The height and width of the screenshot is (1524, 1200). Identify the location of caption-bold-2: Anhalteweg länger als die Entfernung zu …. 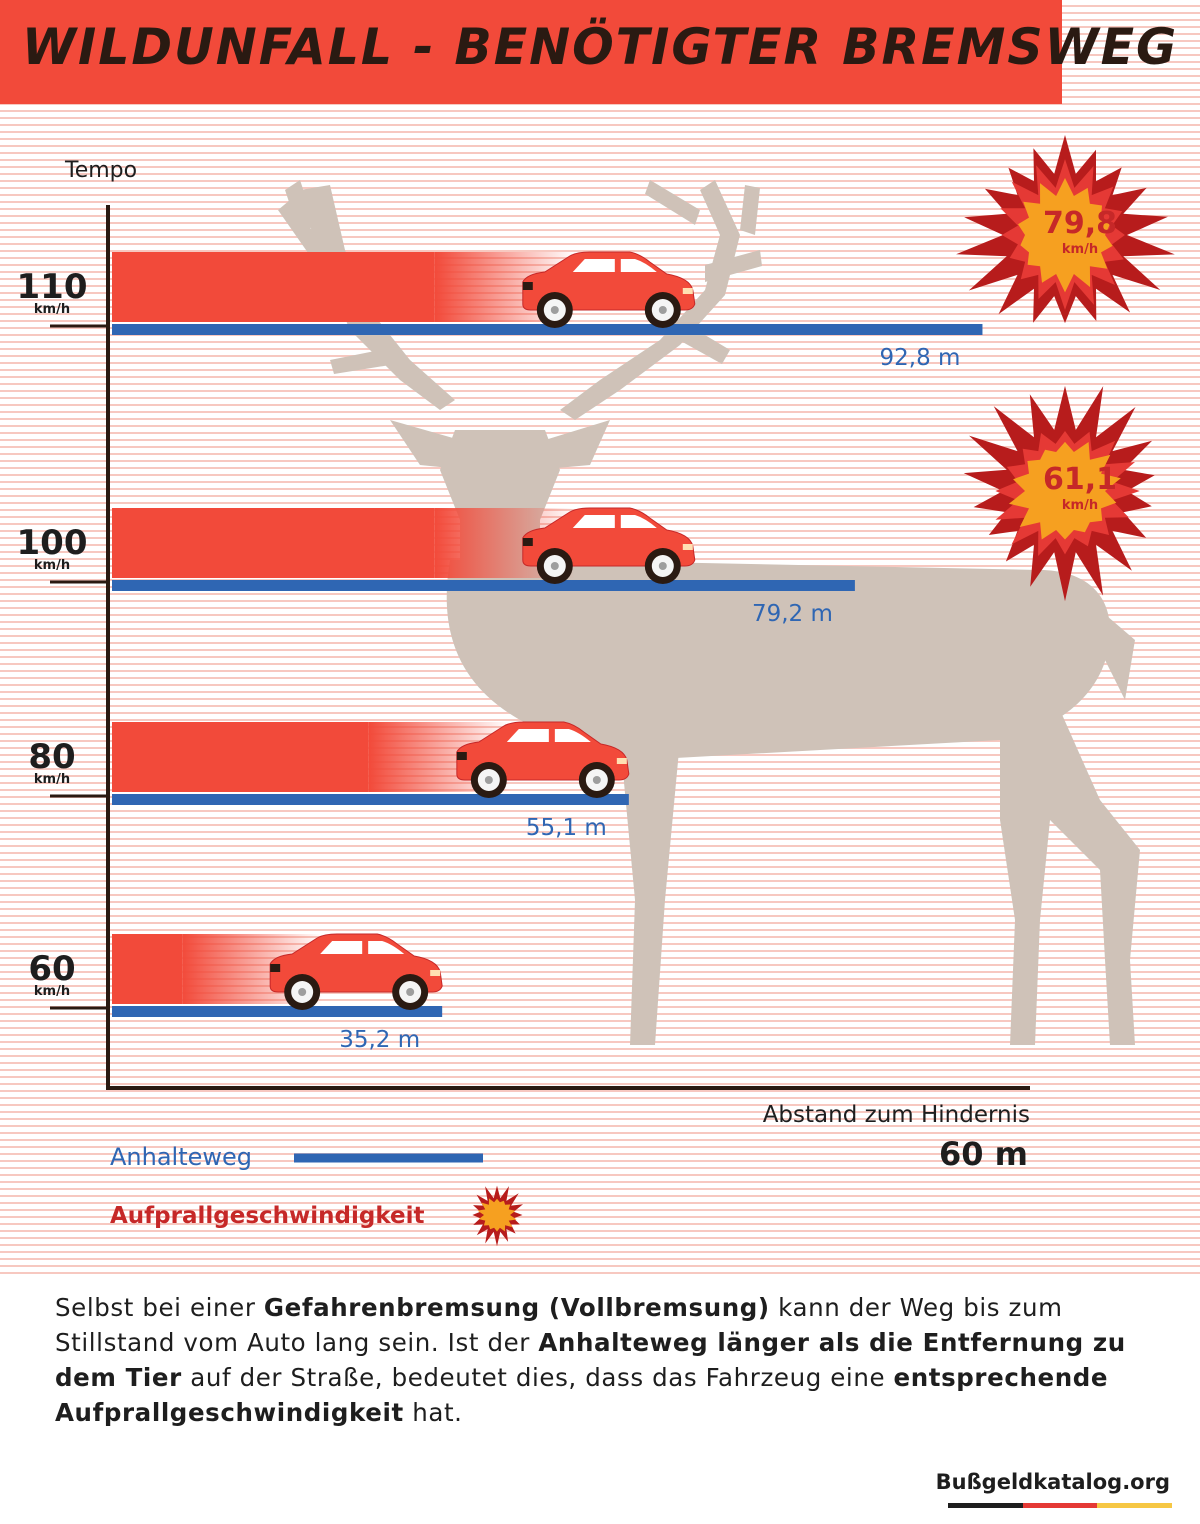
(590, 1360).